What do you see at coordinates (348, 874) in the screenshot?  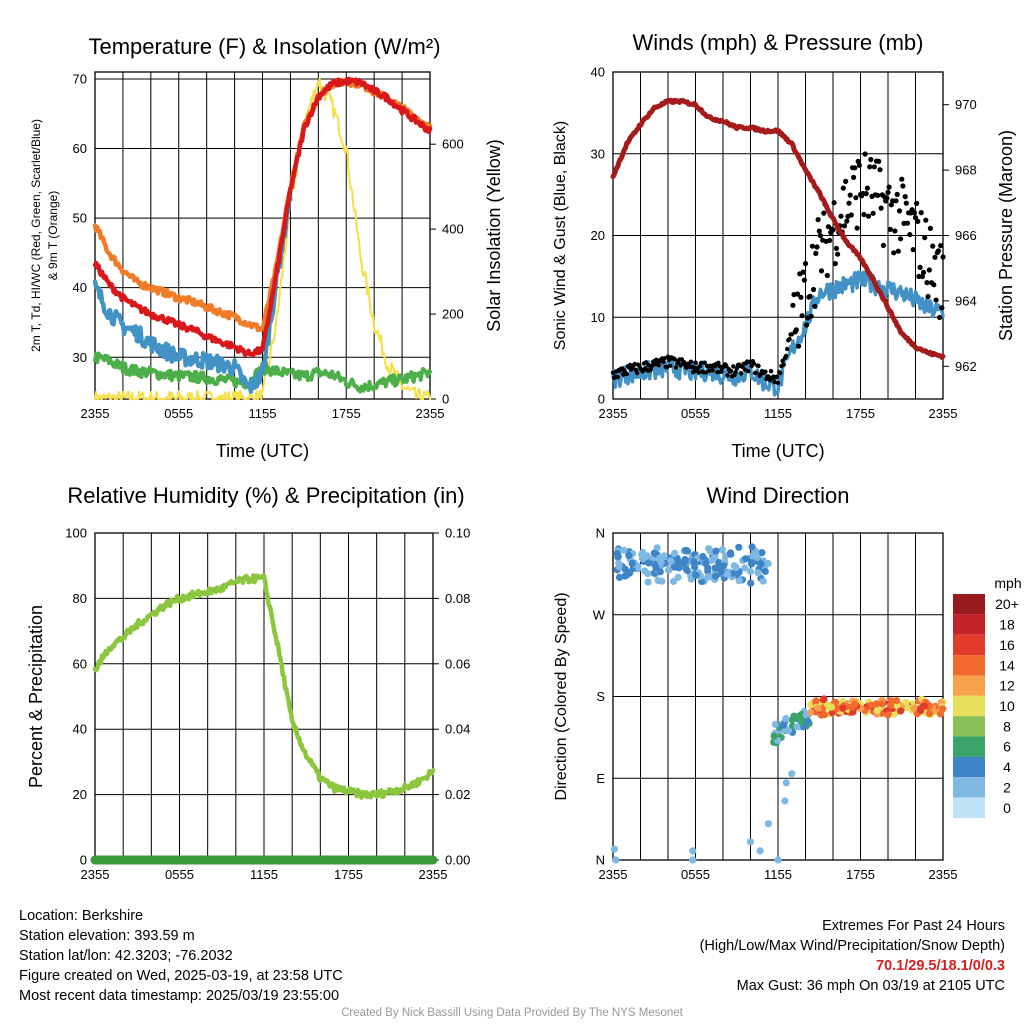 I see `x-tick-label: 1755` at bounding box center [348, 874].